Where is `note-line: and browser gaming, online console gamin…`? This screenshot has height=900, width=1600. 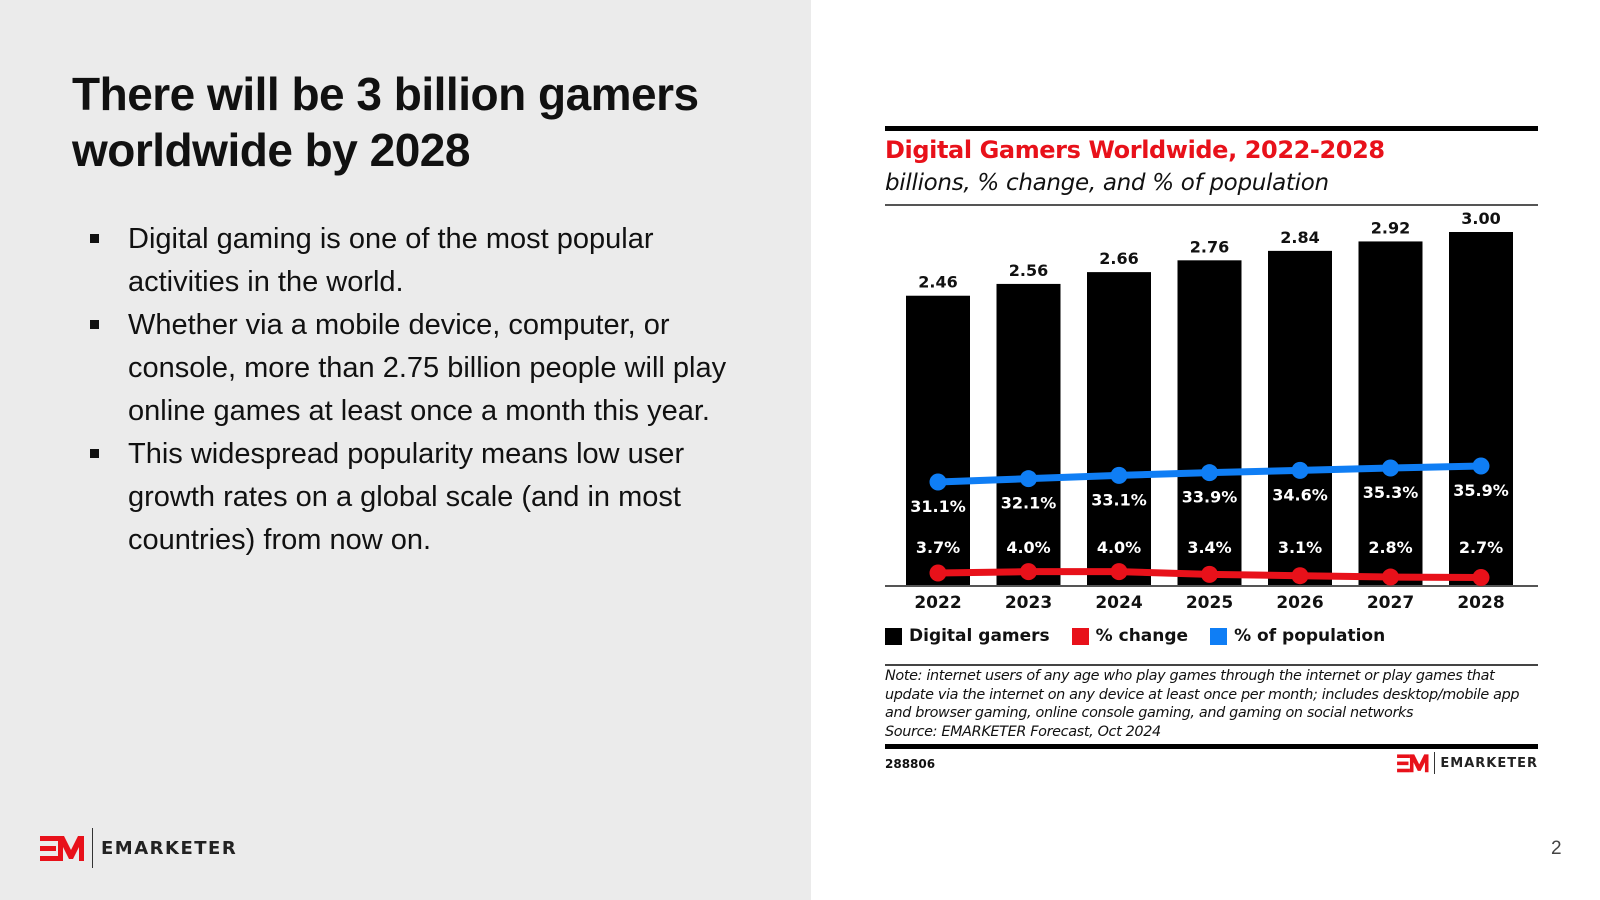
note-line: and browser gaming, online console gamin… is located at coordinates (1149, 713).